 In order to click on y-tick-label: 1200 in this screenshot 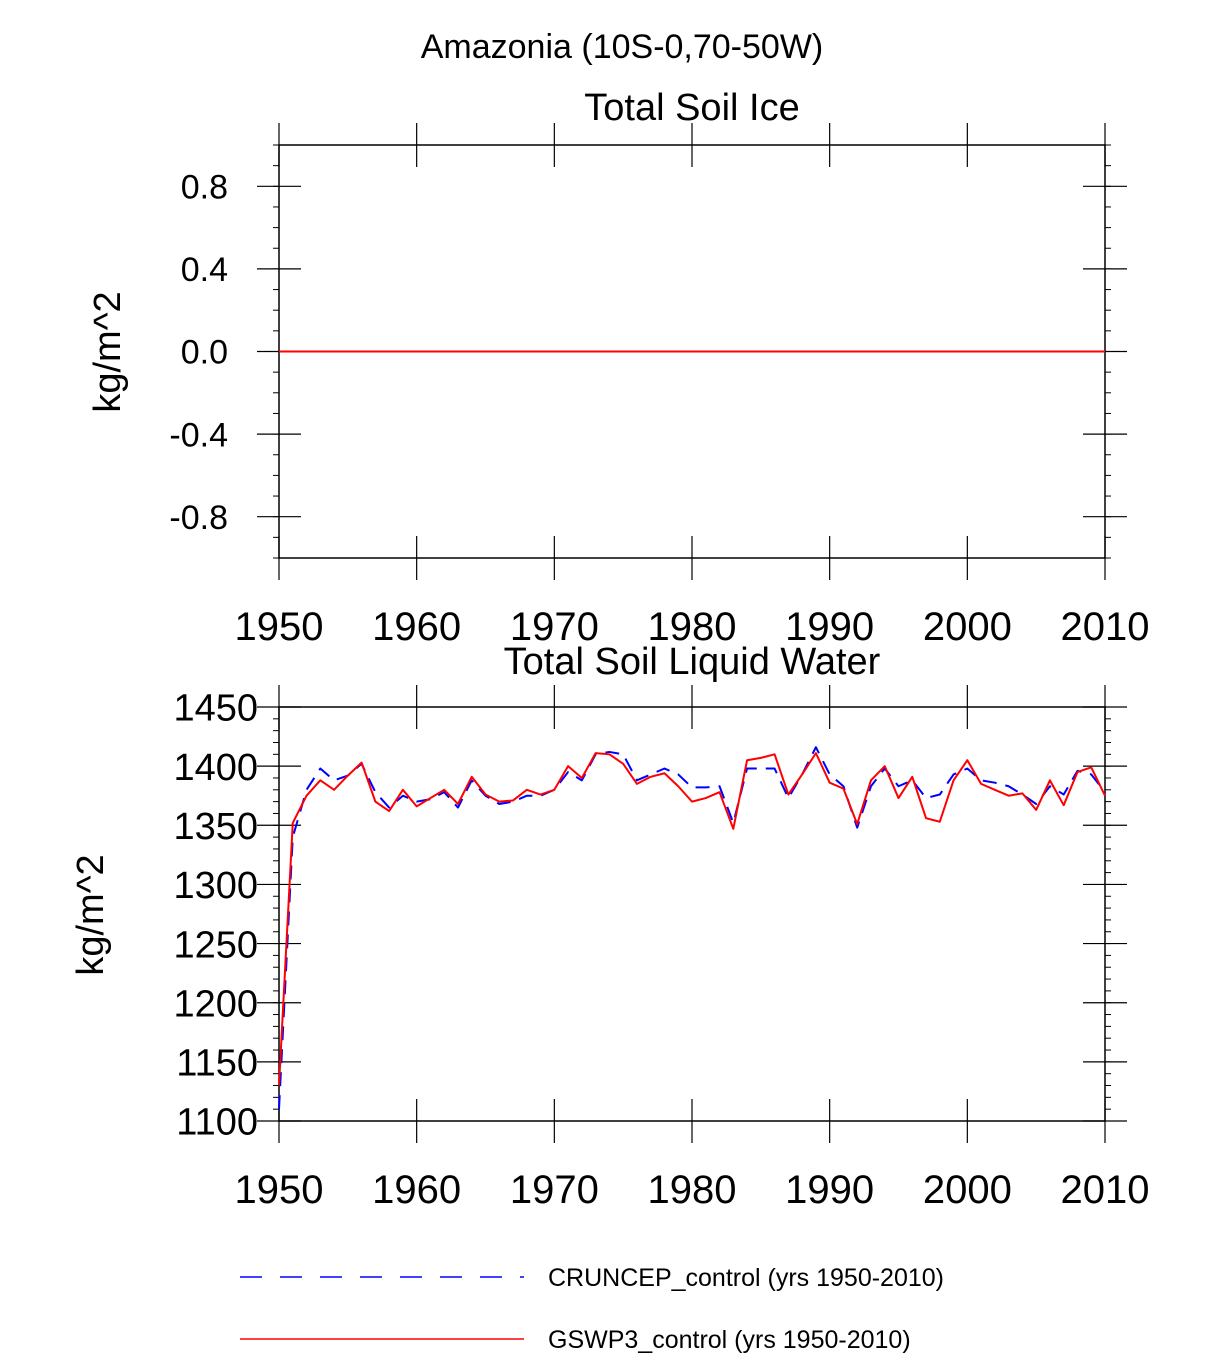, I will do `click(215, 1004)`.